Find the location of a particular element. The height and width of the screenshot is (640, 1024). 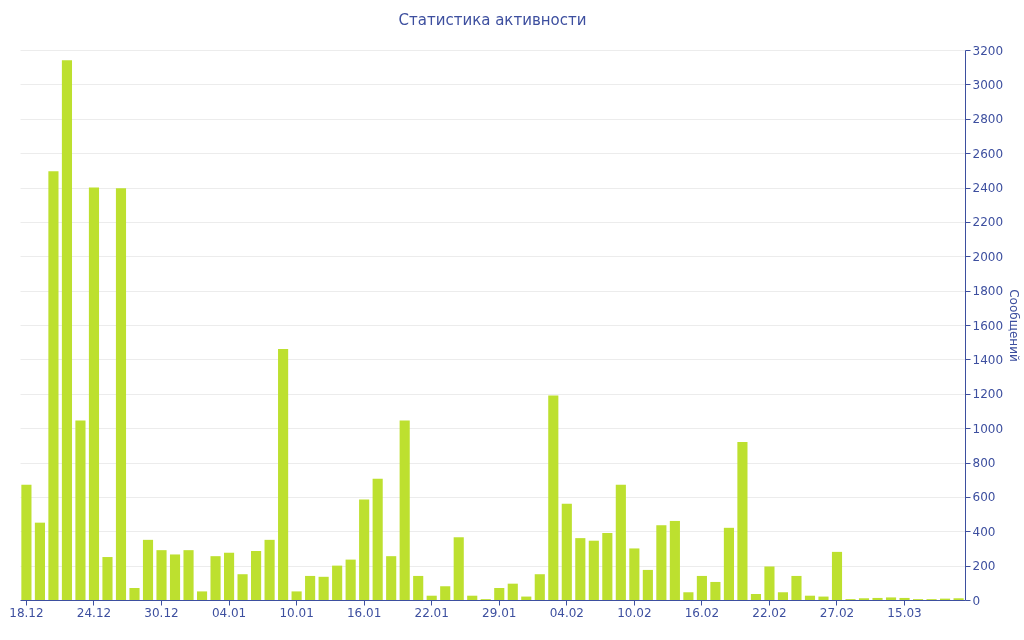

x-tick-label: 04.01 is located at coordinates (229, 612).